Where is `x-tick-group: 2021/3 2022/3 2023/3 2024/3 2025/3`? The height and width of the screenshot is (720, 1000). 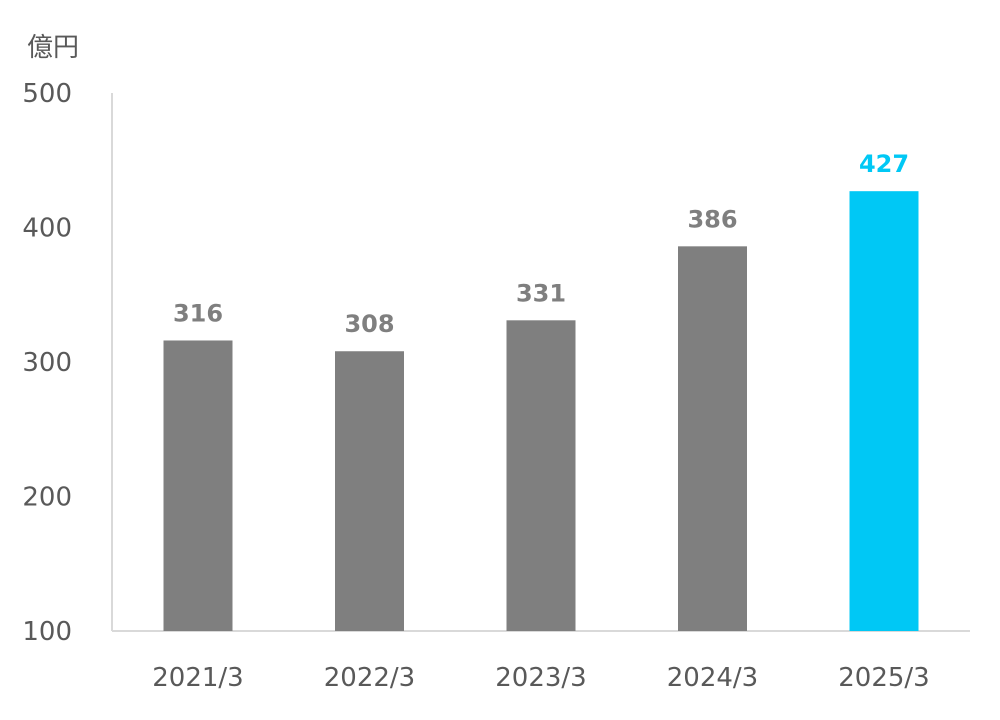 x-tick-group: 2021/3 2022/3 2023/3 2024/3 2025/3 is located at coordinates (540, 678).